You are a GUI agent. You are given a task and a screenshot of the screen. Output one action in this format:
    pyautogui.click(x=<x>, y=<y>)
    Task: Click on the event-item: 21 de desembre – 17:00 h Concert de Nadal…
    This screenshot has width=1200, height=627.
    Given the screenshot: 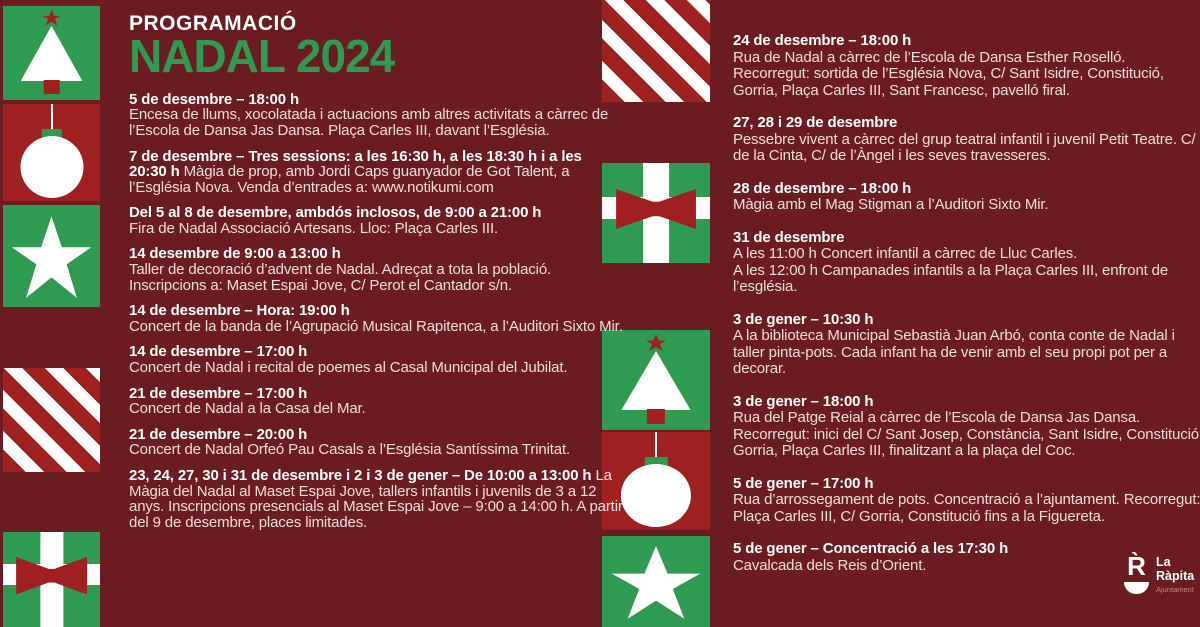 What is the action you would take?
    pyautogui.click(x=376, y=401)
    